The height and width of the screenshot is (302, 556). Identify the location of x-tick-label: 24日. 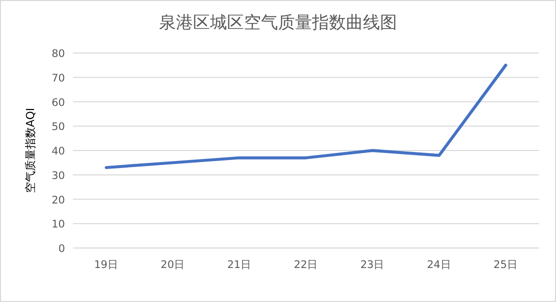
(439, 265).